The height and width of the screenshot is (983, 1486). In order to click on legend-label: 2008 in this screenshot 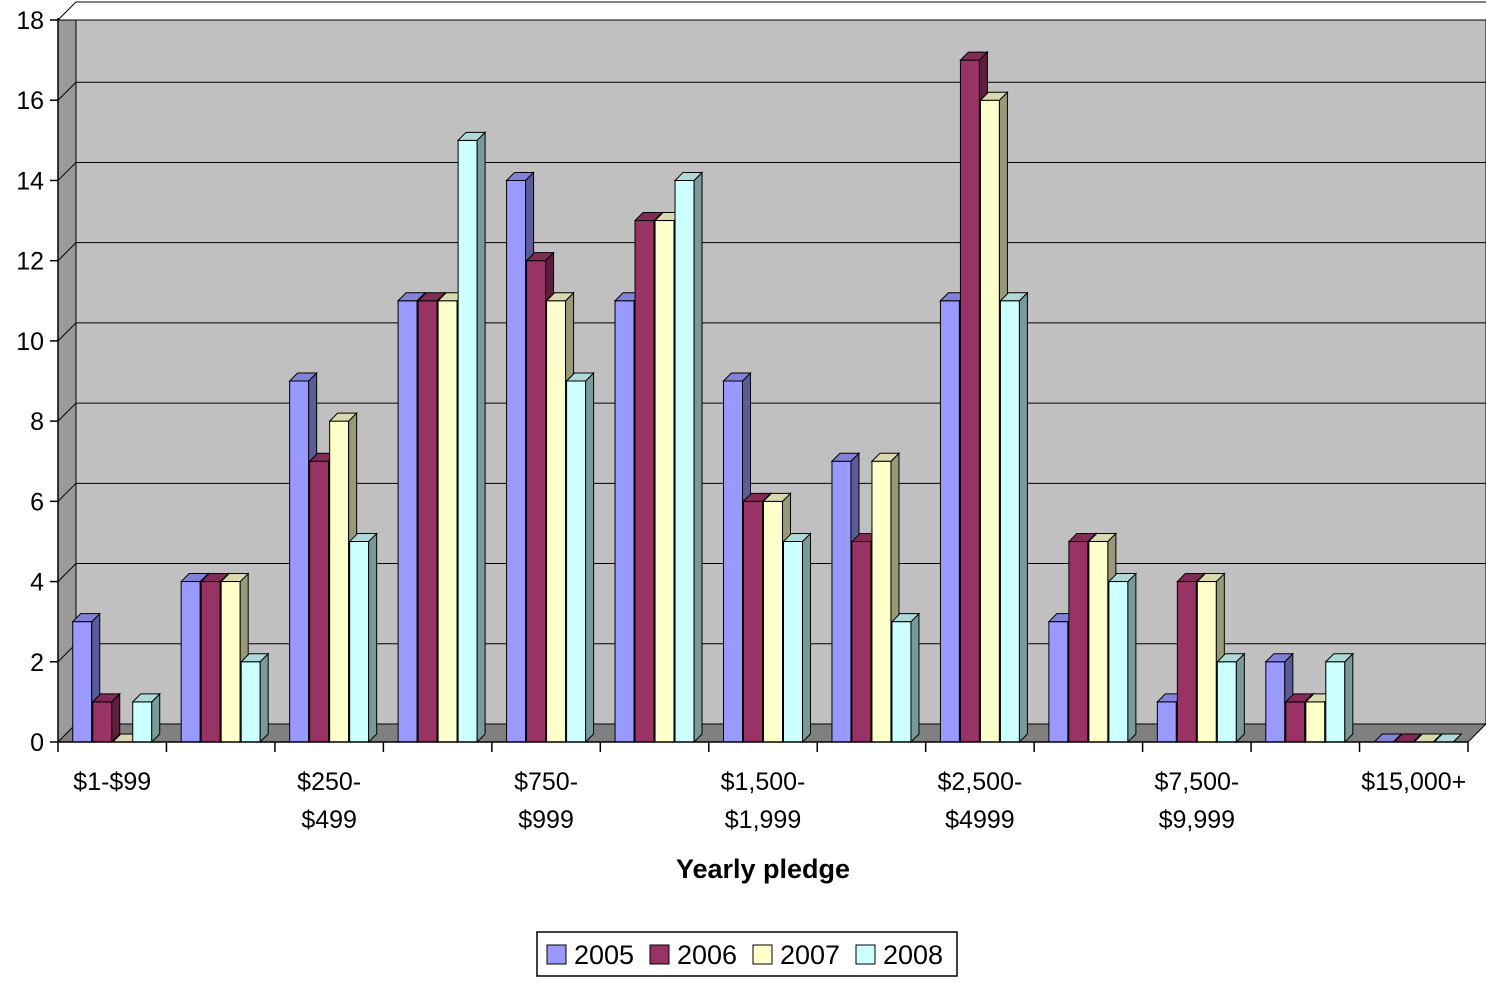, I will do `click(913, 955)`.